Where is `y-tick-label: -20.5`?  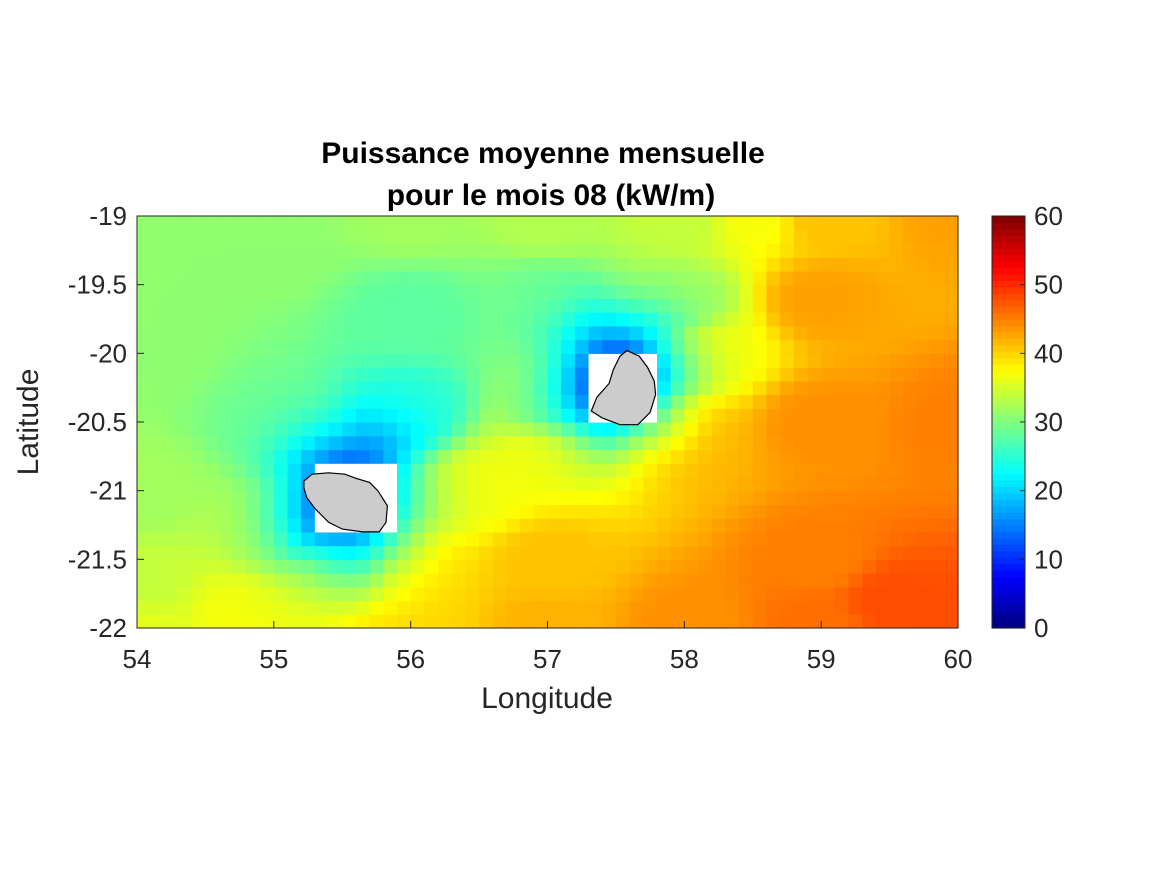 y-tick-label: -20.5 is located at coordinates (97, 422).